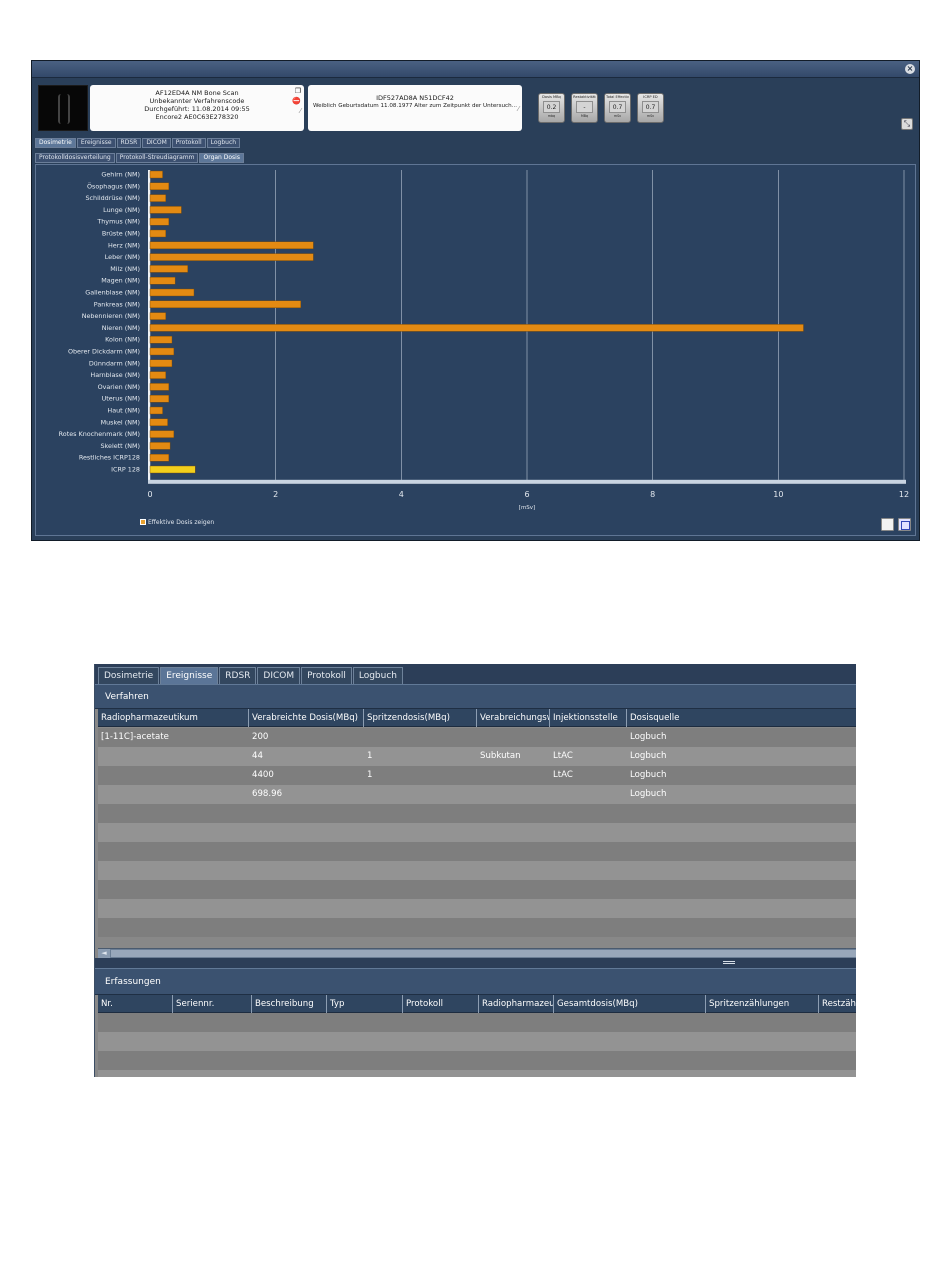 This screenshot has height=1267, width=950. Describe the element at coordinates (741, 718) in the screenshot. I see `verfahren-column-header: Dosisquelle` at that location.